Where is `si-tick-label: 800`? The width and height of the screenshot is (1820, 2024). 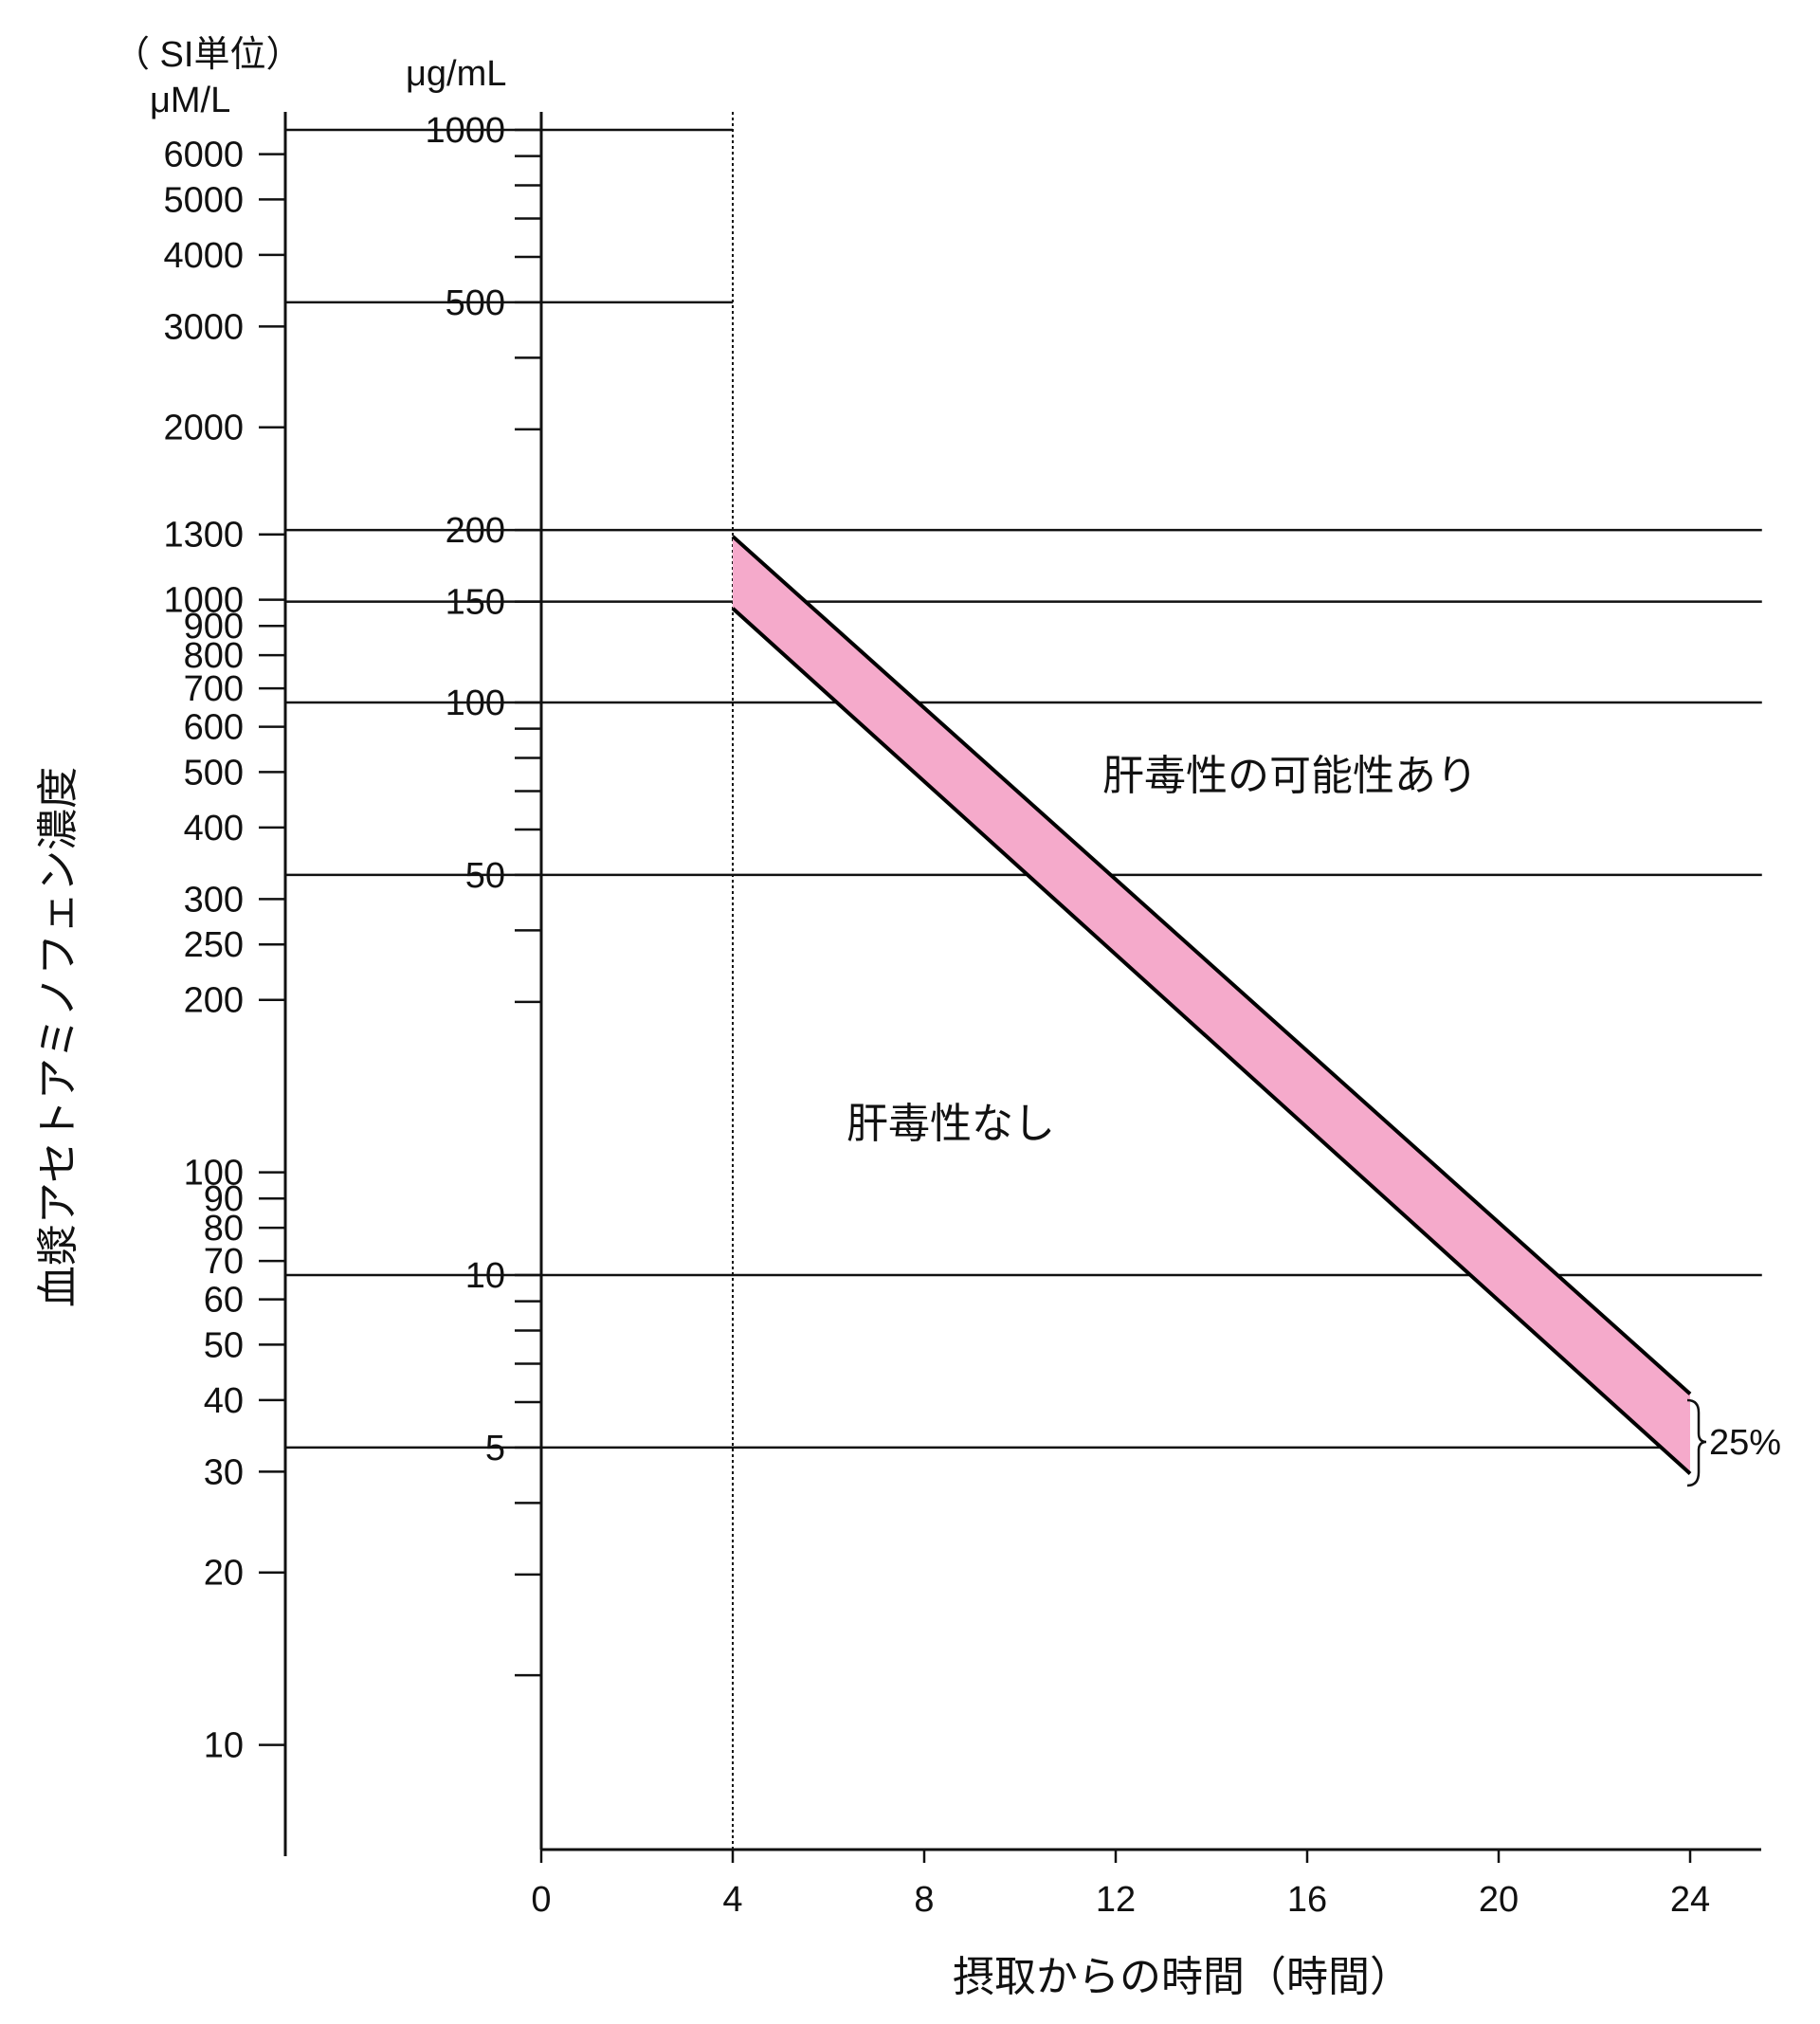
si-tick-label: 800 is located at coordinates (214, 656).